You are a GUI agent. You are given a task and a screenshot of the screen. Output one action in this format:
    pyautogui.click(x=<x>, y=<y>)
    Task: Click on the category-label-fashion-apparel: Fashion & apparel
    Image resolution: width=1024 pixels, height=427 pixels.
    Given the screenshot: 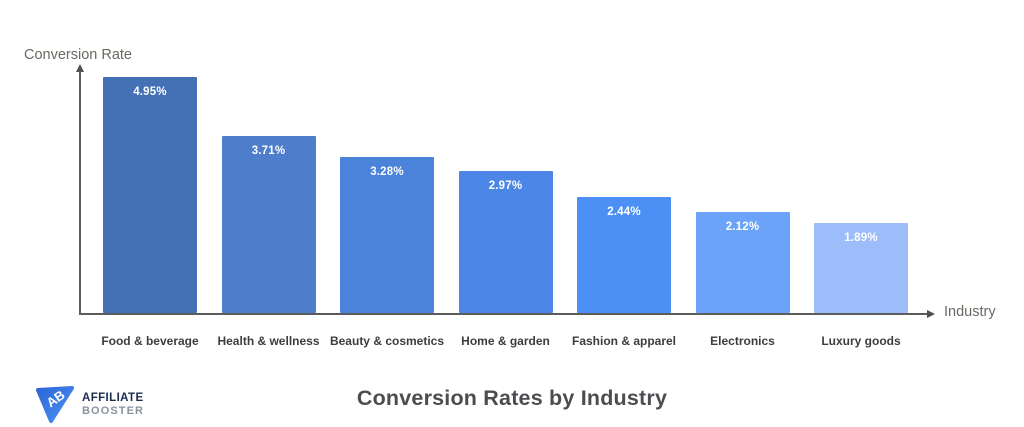 What is the action you would take?
    pyautogui.click(x=624, y=341)
    